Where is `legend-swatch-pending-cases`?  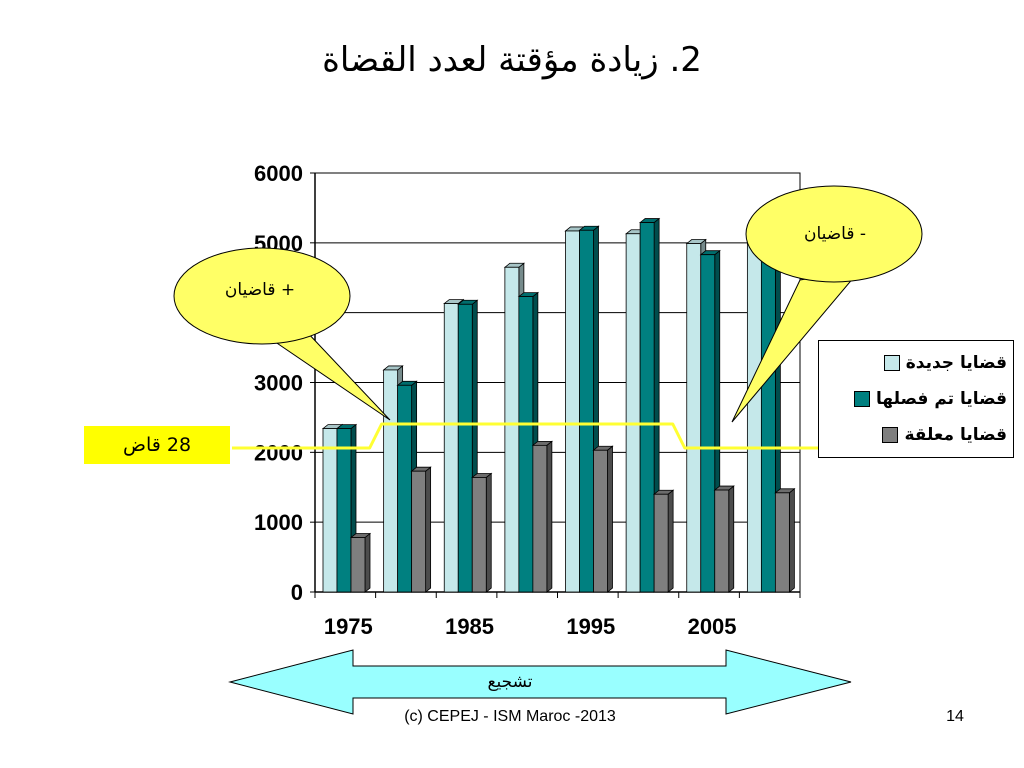
legend-swatch-pending-cases is located at coordinates (890, 435).